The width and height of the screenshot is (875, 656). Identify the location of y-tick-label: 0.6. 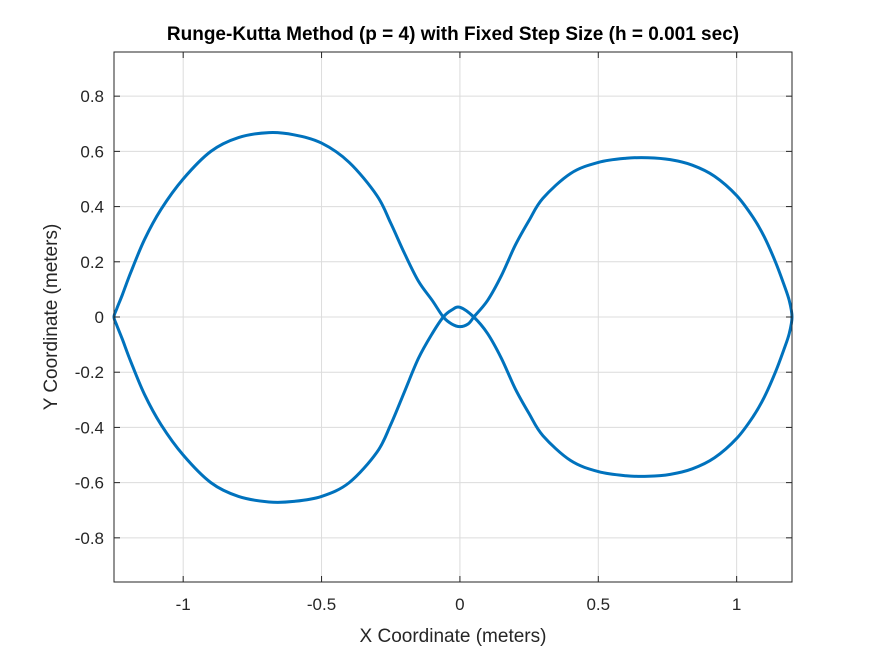
(92, 151).